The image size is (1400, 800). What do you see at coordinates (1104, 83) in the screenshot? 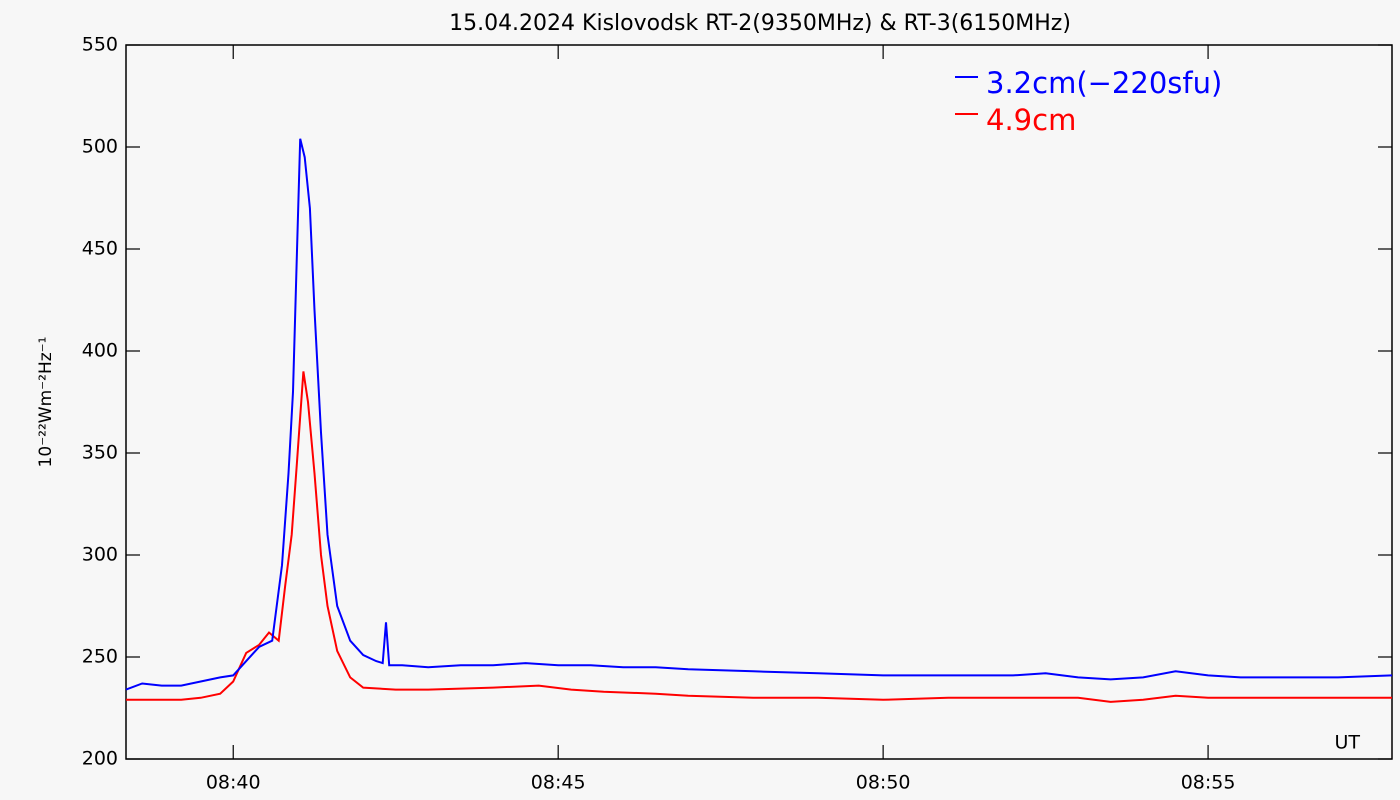
I see `legend-label: 3.2cm(−220sfu)` at bounding box center [1104, 83].